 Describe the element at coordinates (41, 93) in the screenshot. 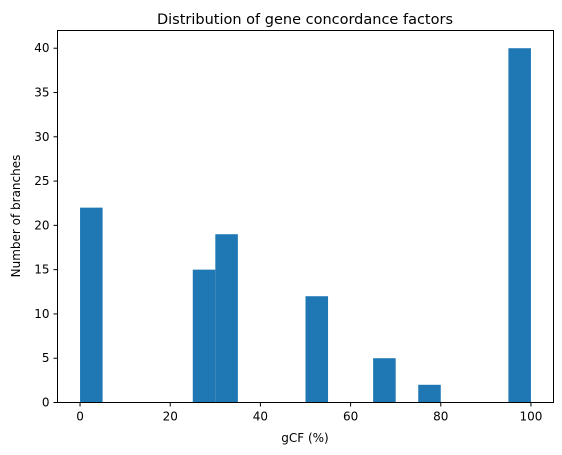

I see `y-tick-label-7: 35` at that location.